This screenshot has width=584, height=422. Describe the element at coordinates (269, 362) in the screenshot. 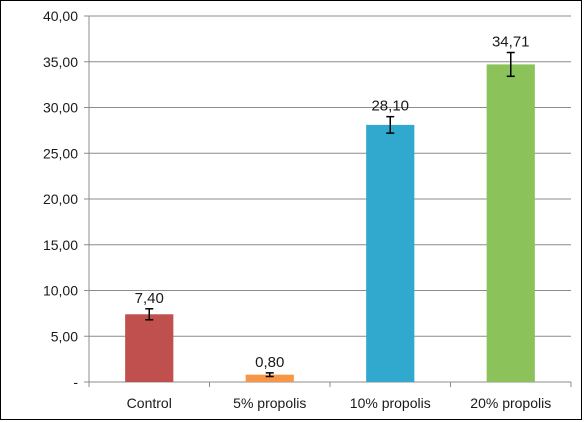

I see `data-label: 0,80` at that location.